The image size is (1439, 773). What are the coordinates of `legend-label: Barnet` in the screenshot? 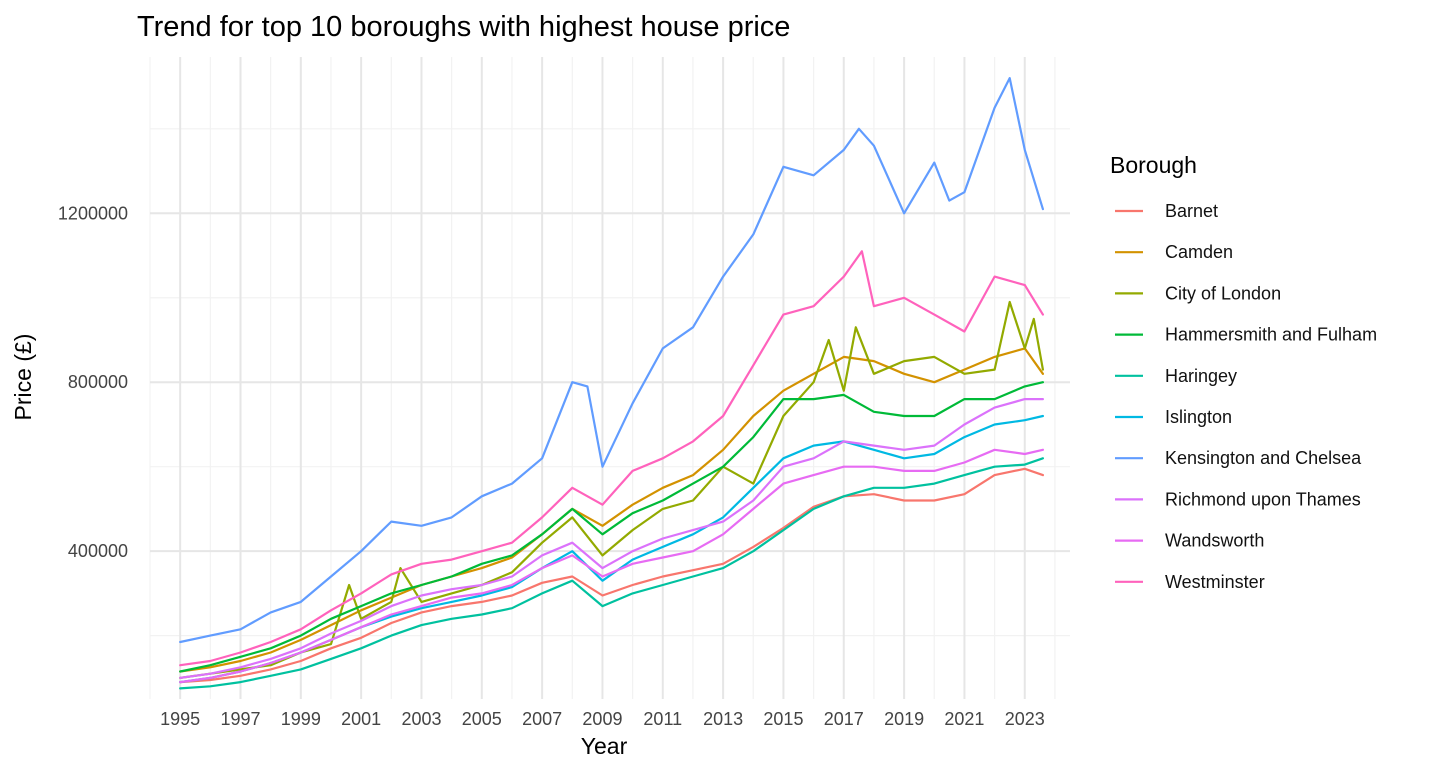 It's located at (1191, 211).